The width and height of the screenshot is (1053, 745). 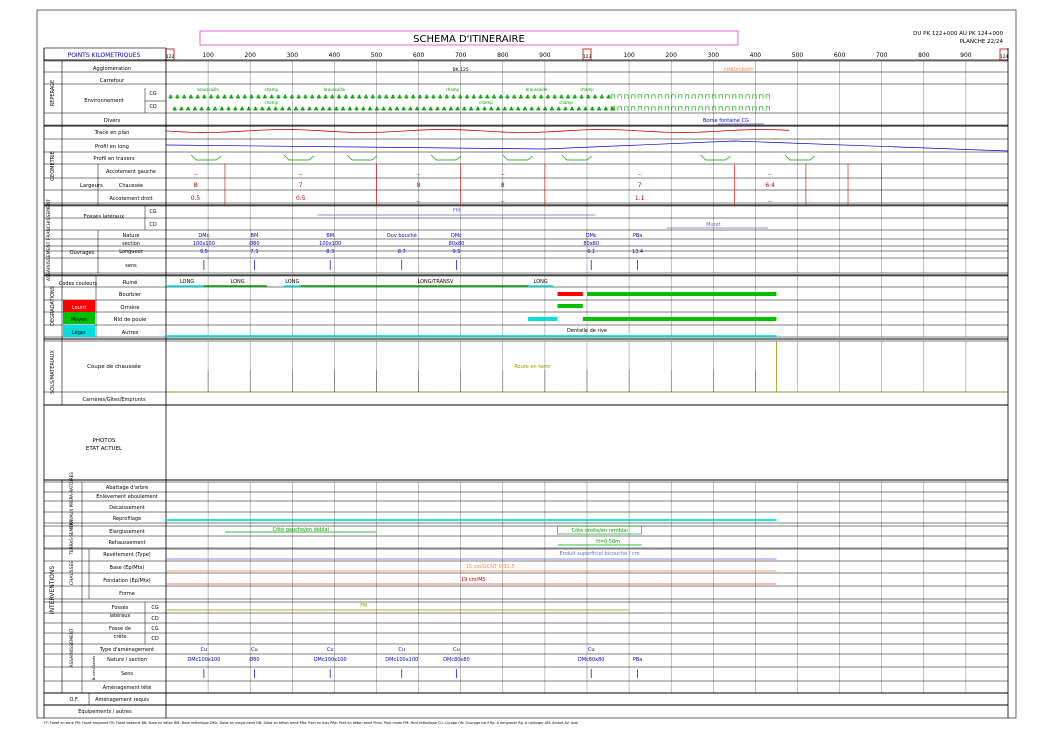 I want to click on row-ouvrages: Ouvrages, so click(x=82, y=253).